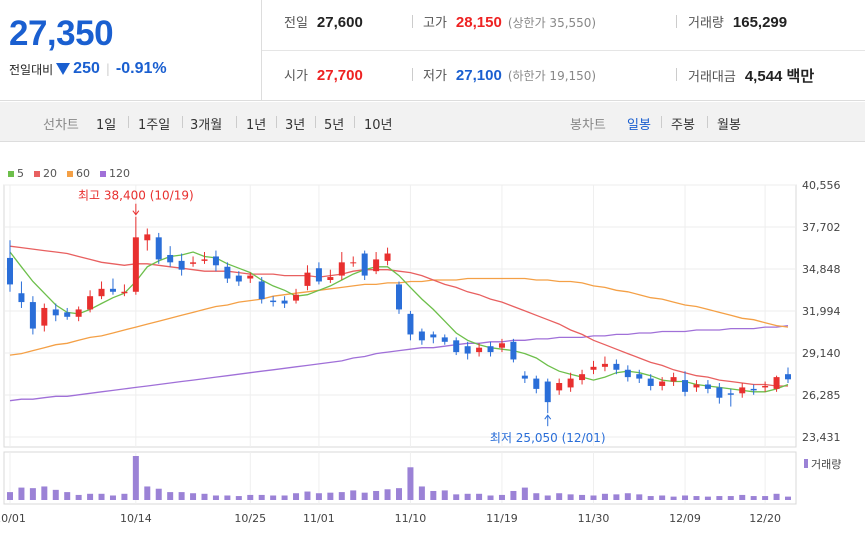 The height and width of the screenshot is (545, 865). Describe the element at coordinates (50, 173) in the screenshot. I see `legend-label: 20` at that location.